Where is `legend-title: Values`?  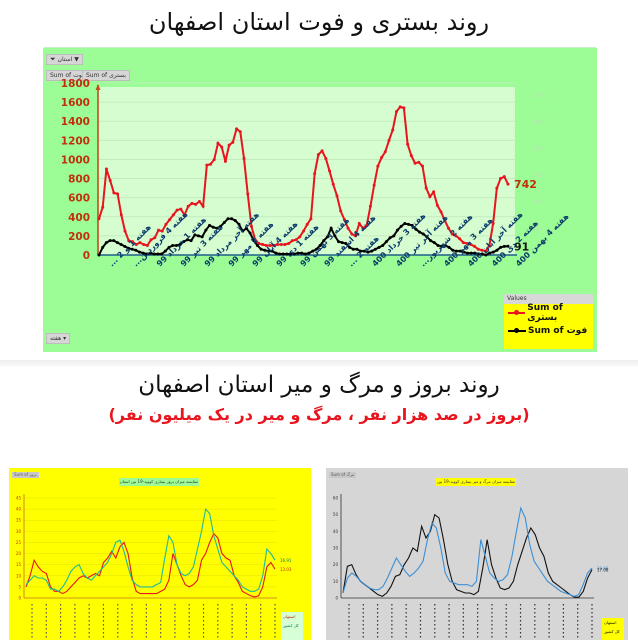 legend-title: Values is located at coordinates (548, 299).